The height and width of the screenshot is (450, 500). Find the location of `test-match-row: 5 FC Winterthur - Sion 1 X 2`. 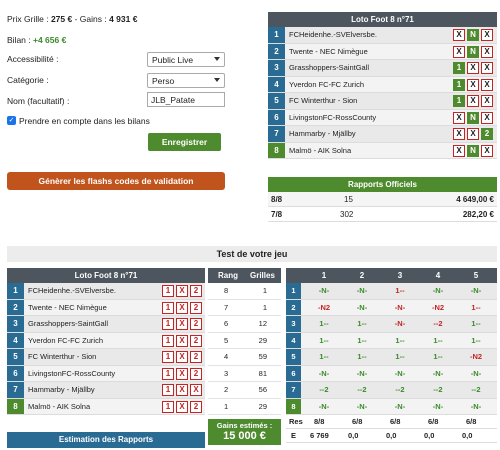

test-match-row: 5 FC Winterthur - Sion 1 X 2 is located at coordinates (106, 357).